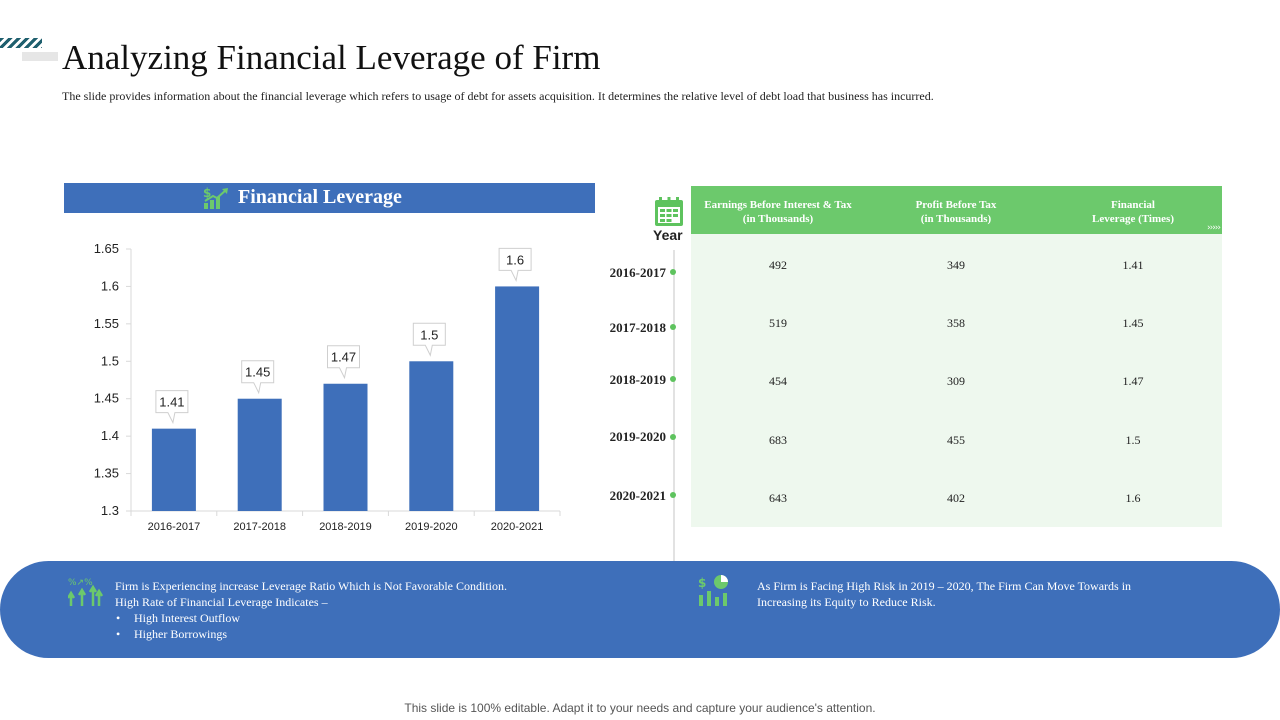 The image size is (1280, 720). Describe the element at coordinates (637, 495) in the screenshot. I see `year-row-label: 2020-2021` at that location.